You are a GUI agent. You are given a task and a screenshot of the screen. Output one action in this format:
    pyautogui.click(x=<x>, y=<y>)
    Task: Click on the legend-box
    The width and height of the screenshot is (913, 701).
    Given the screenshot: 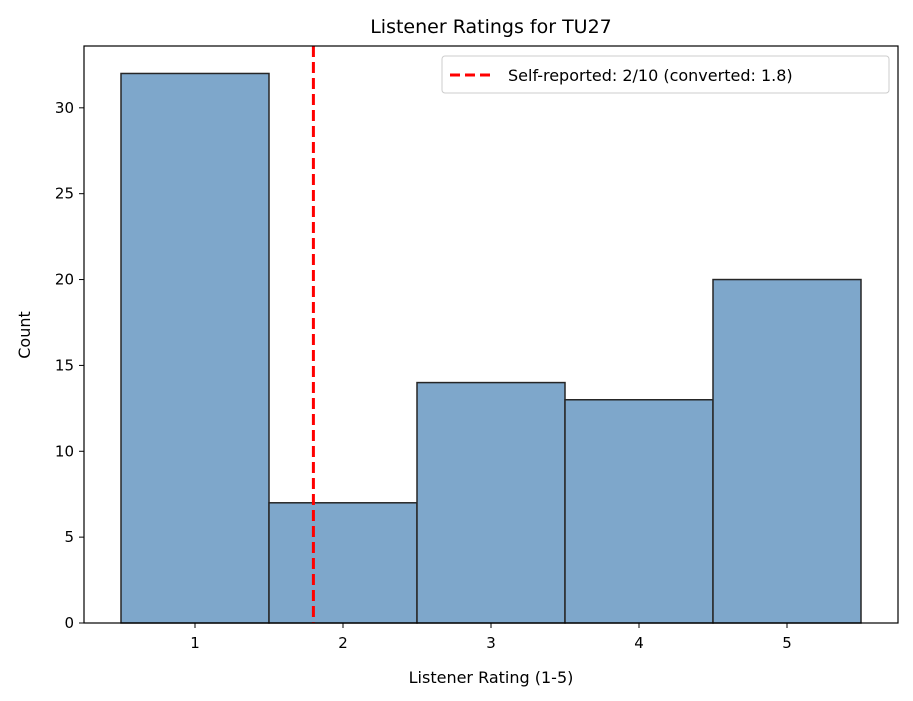 What is the action you would take?
    pyautogui.click(x=665, y=74)
    